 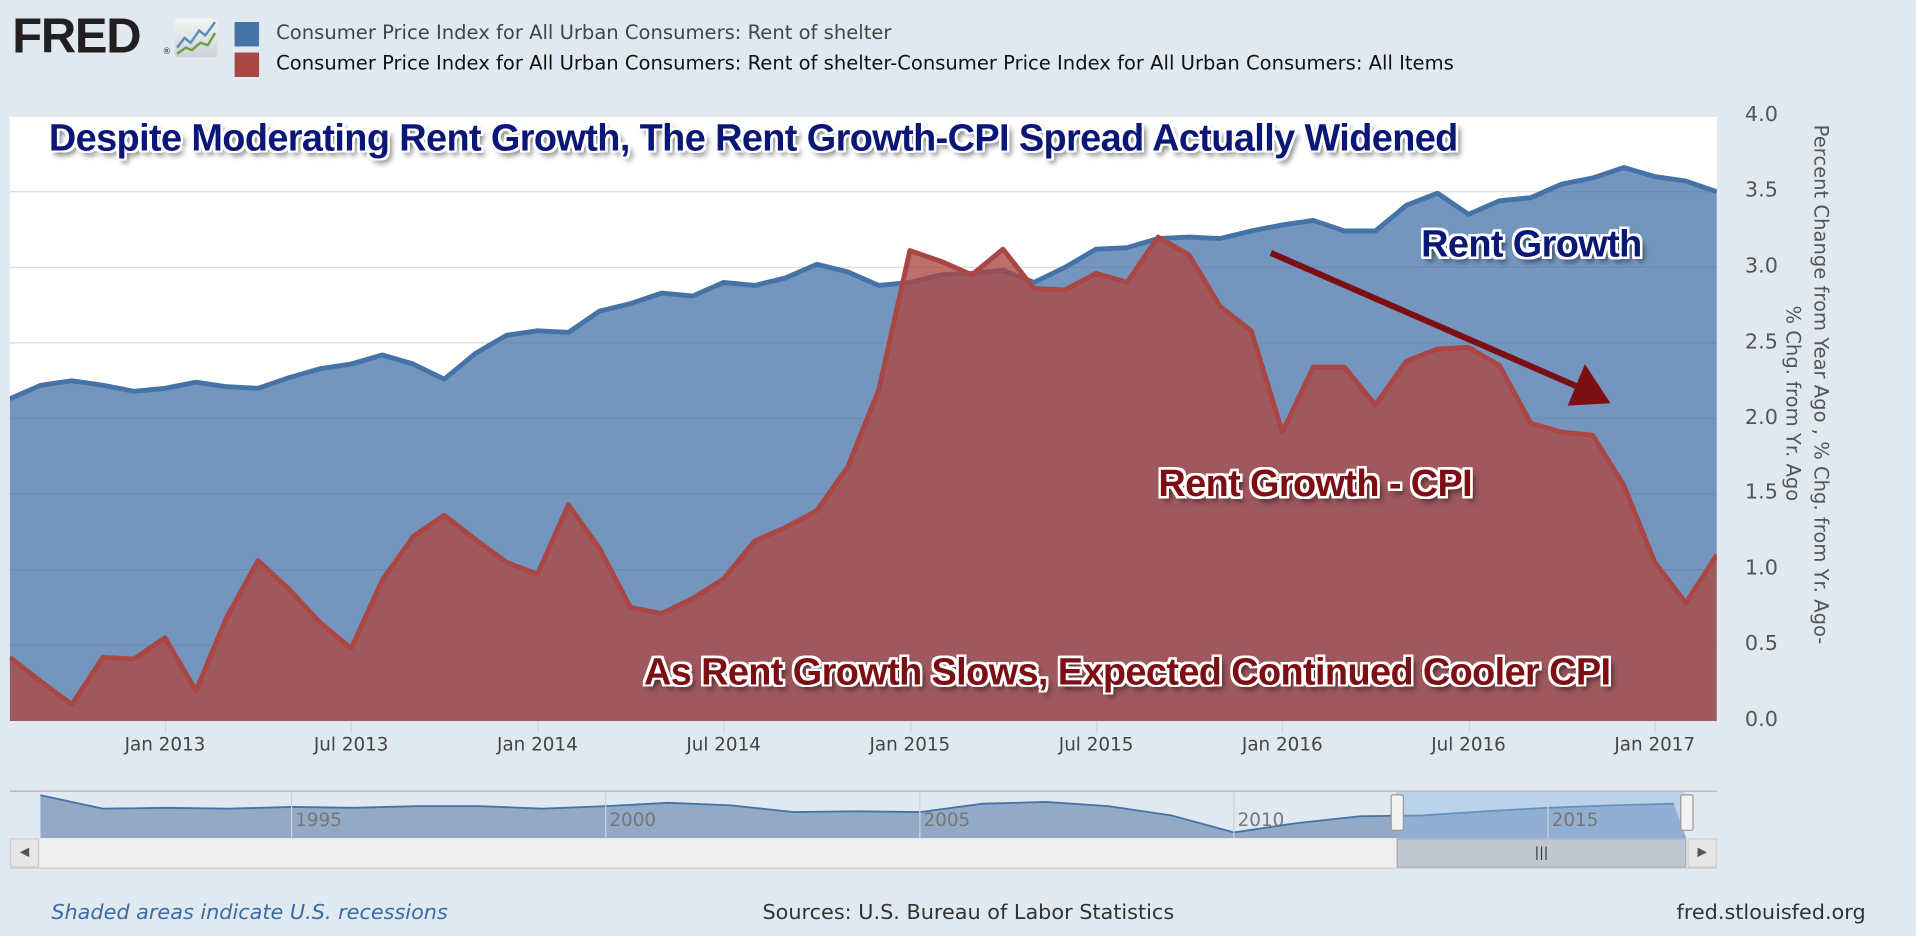 What do you see at coordinates (1397, 812) in the screenshot?
I see `navigator-handle-left` at bounding box center [1397, 812].